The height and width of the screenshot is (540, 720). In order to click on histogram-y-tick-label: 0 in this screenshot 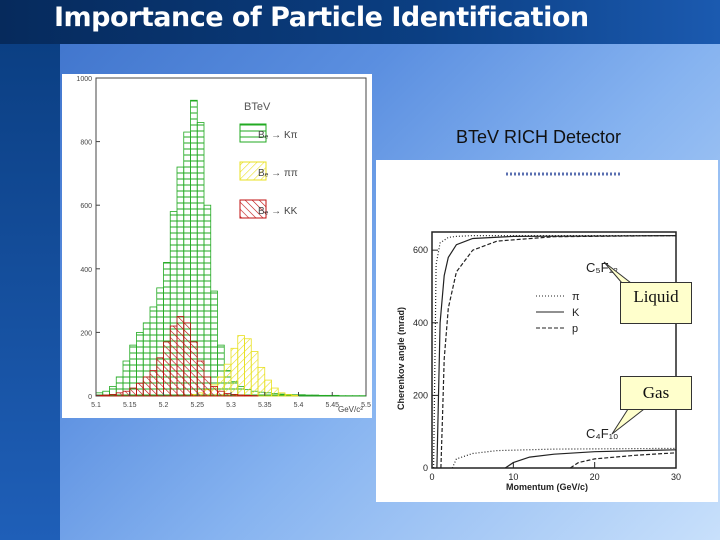, I will do `click(90, 397)`.